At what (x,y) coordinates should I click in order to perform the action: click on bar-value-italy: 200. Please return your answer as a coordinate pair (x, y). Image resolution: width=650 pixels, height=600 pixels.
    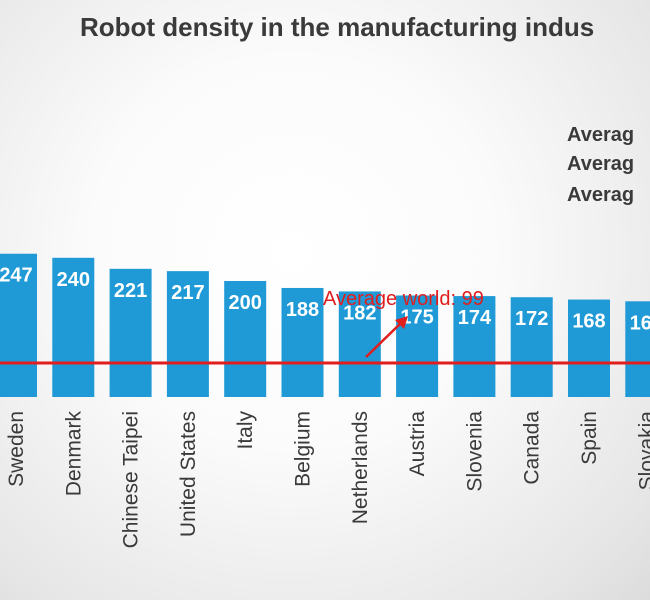
    Looking at the image, I should click on (245, 303).